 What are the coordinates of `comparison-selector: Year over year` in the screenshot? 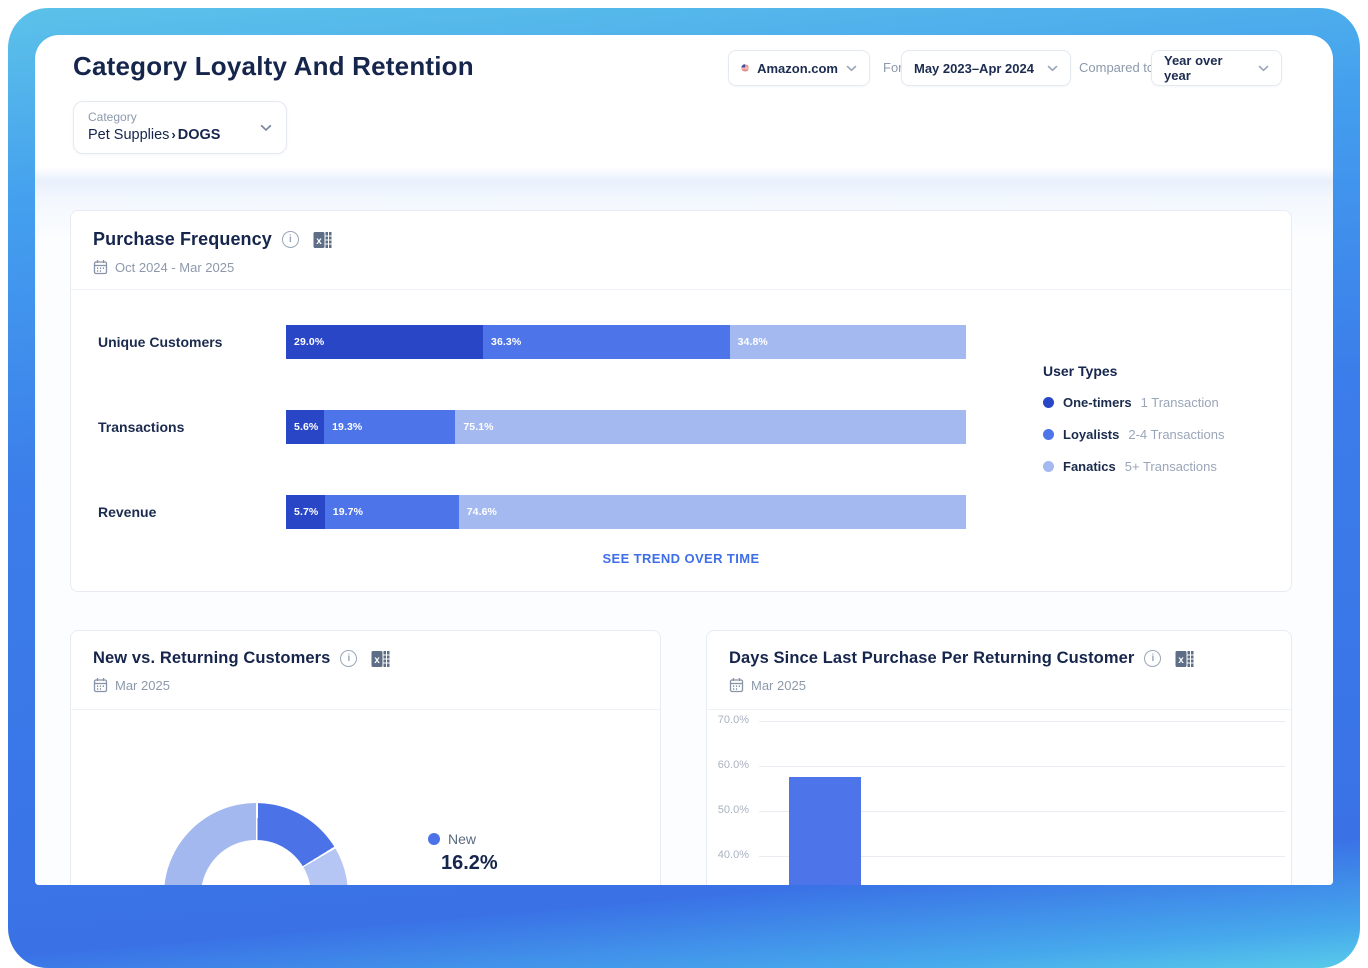 It's located at (1216, 68).